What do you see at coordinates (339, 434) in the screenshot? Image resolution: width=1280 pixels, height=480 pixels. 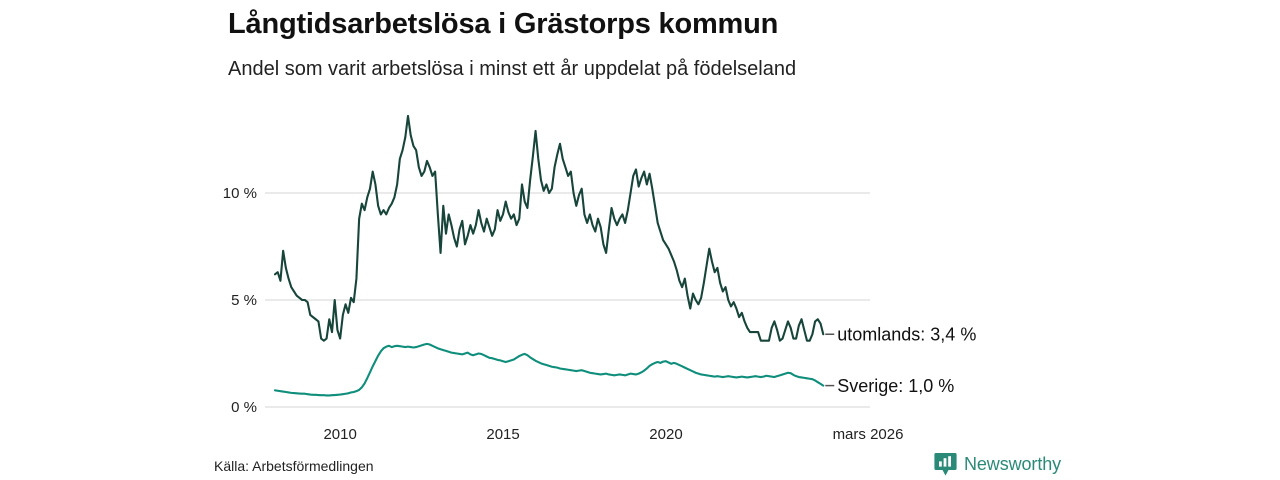 I see `x-axis-tick: 2010` at bounding box center [339, 434].